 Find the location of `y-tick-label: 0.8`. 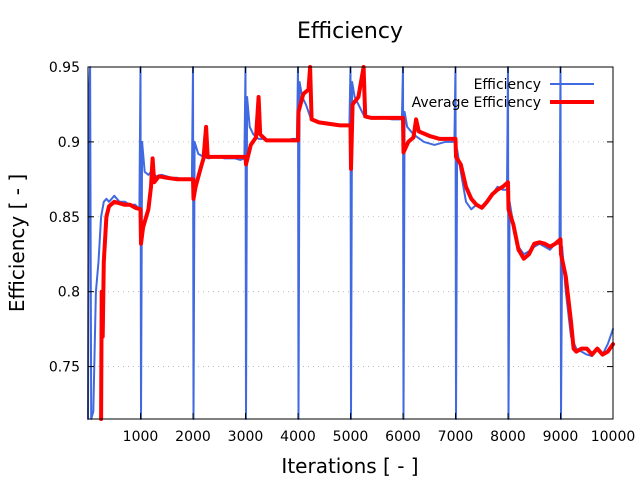

y-tick-label: 0.8 is located at coordinates (69, 293).